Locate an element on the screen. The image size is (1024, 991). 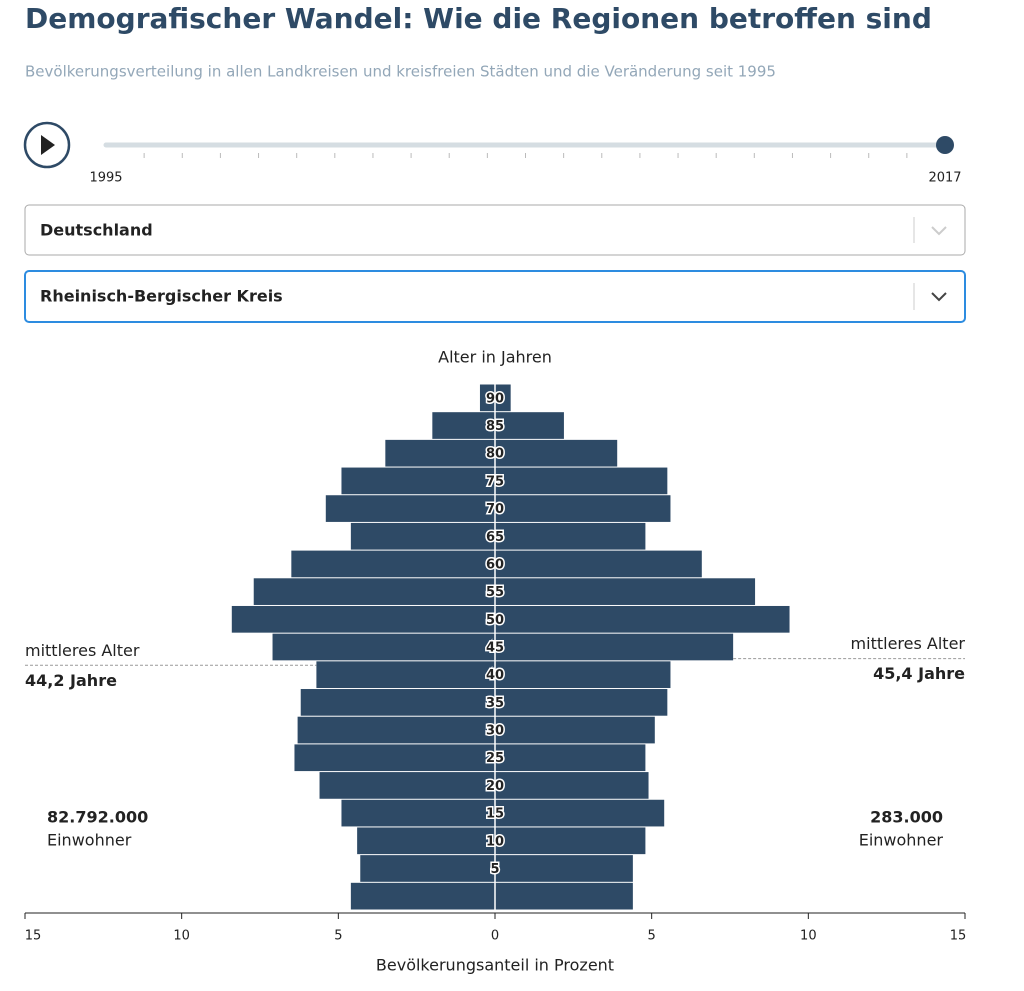
age-label: 90 is located at coordinates (495, 398).